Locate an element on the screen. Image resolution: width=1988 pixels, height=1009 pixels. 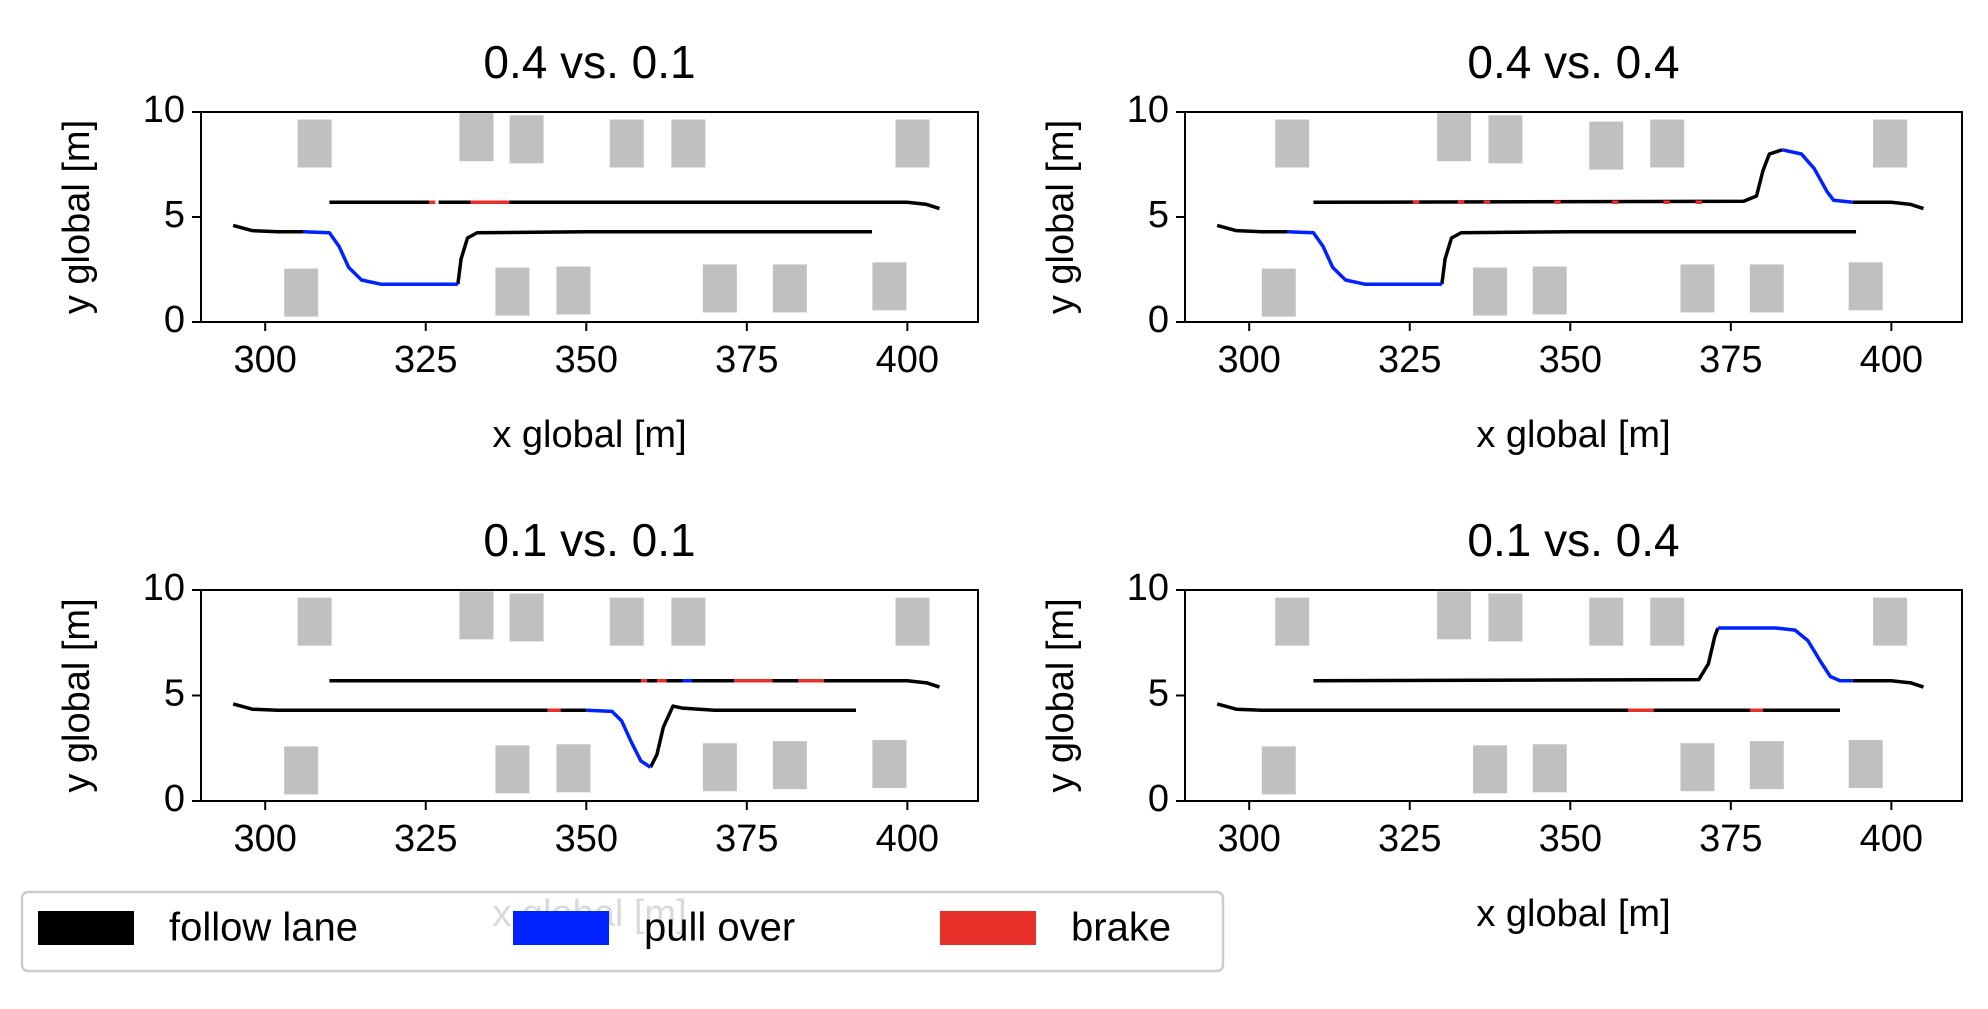
legend-label: brake is located at coordinates (1121, 928).